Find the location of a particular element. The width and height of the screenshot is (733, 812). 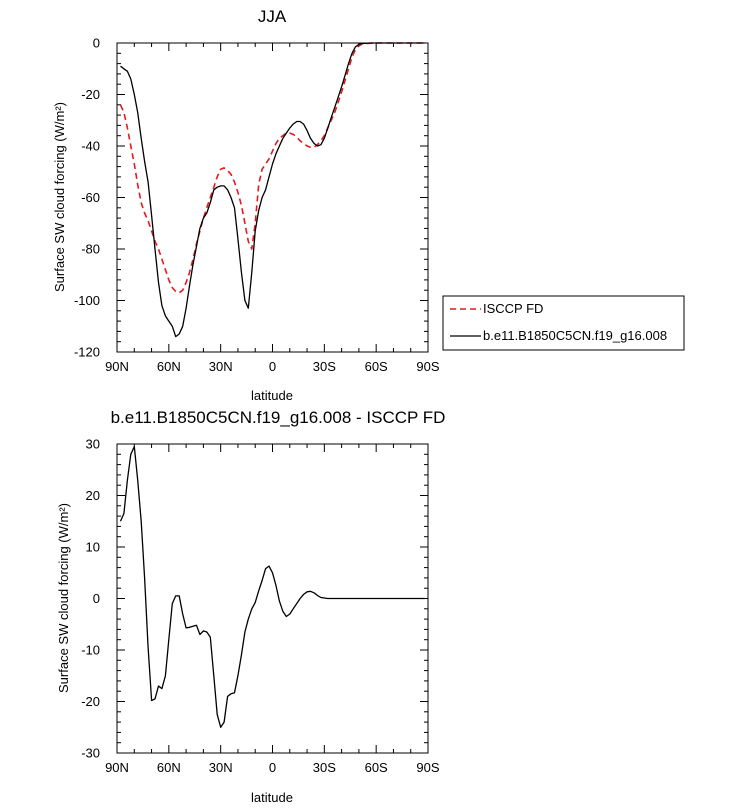

top-y-tick-labels: 0 -20 -40 -60 -80 -100 -120 is located at coordinates (87, 198).